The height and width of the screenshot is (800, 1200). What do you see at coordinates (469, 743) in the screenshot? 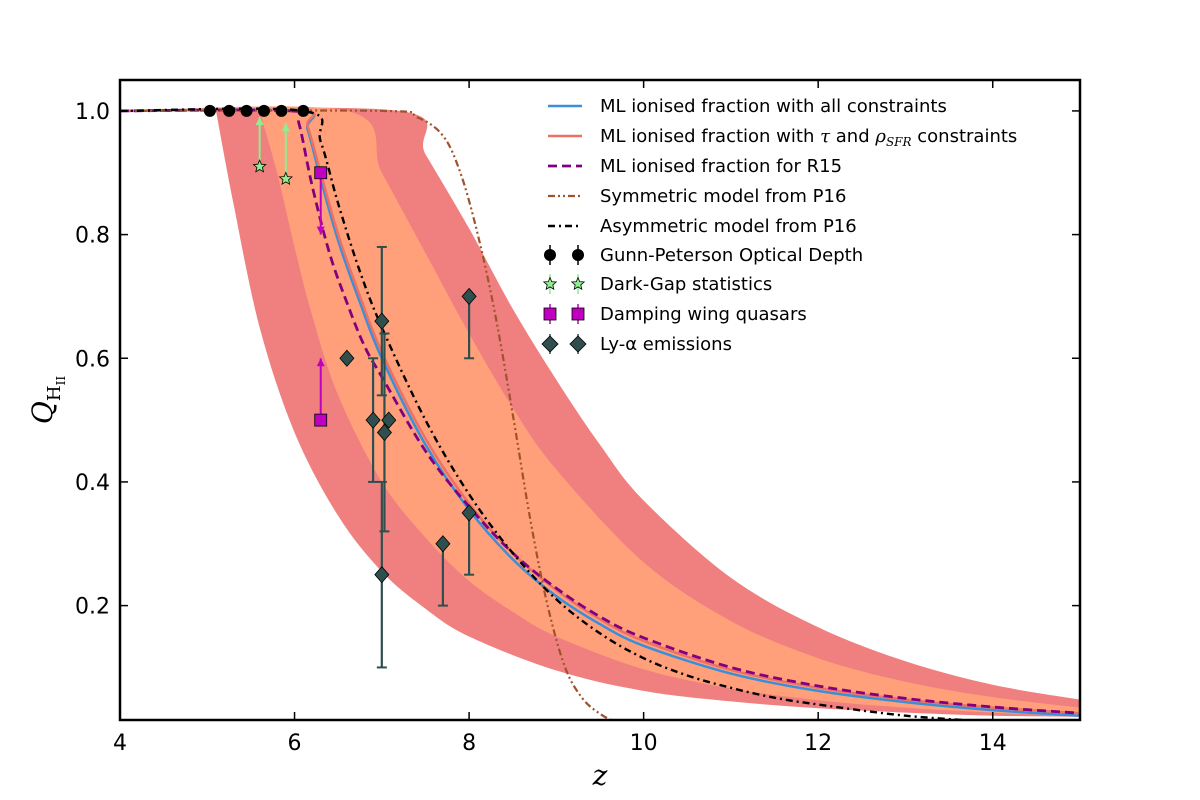
I see `x-tick-label: 8` at bounding box center [469, 743].